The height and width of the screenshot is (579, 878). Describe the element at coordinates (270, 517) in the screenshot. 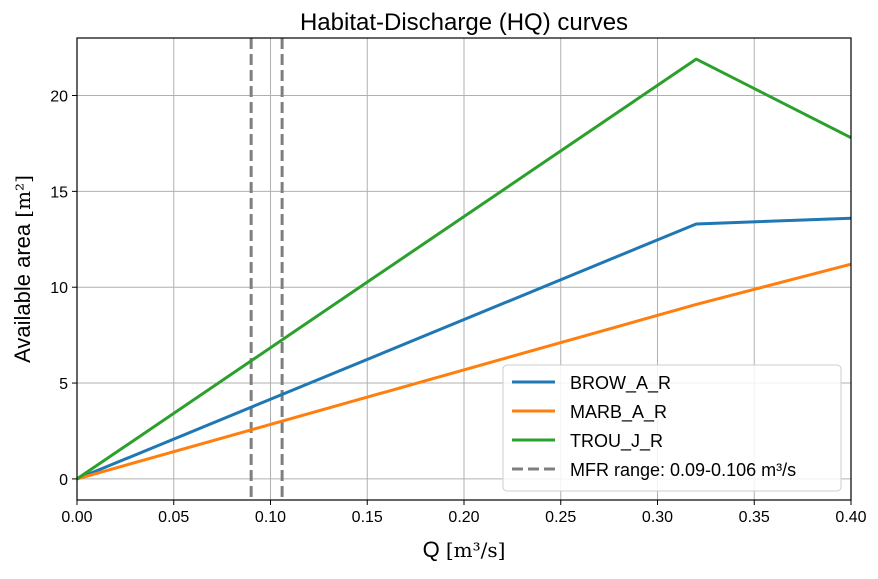

I see `x-tick-label: 0.10` at that location.